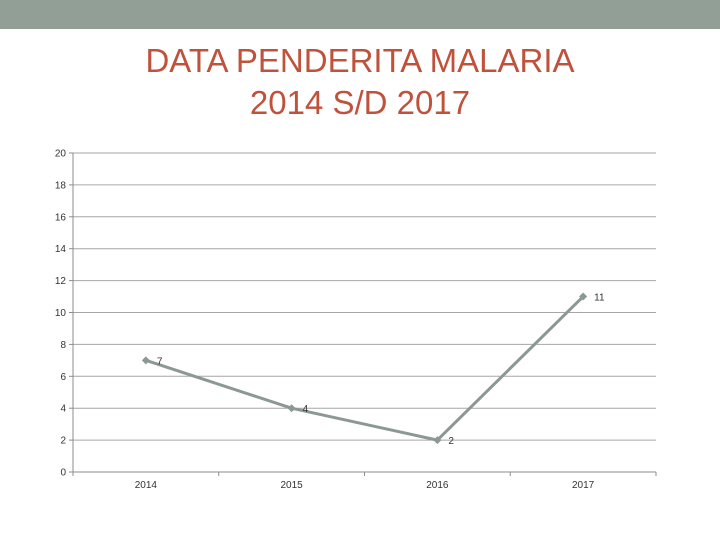  What do you see at coordinates (61, 281) in the screenshot?
I see `y-tick-label: 12` at bounding box center [61, 281].